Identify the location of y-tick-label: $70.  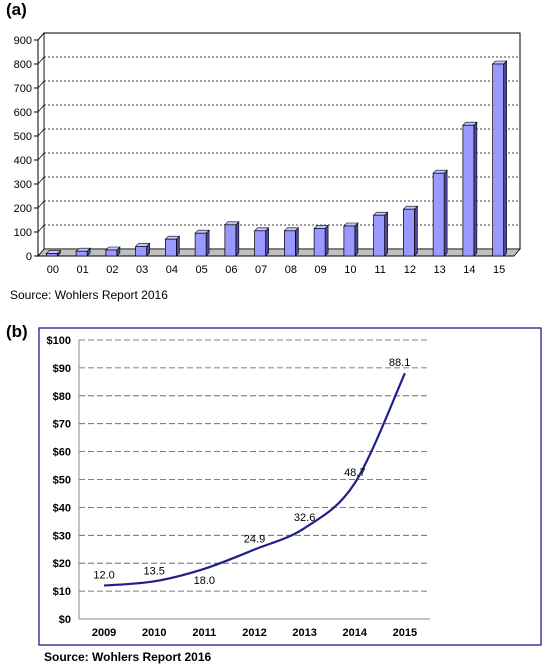
(62, 425).